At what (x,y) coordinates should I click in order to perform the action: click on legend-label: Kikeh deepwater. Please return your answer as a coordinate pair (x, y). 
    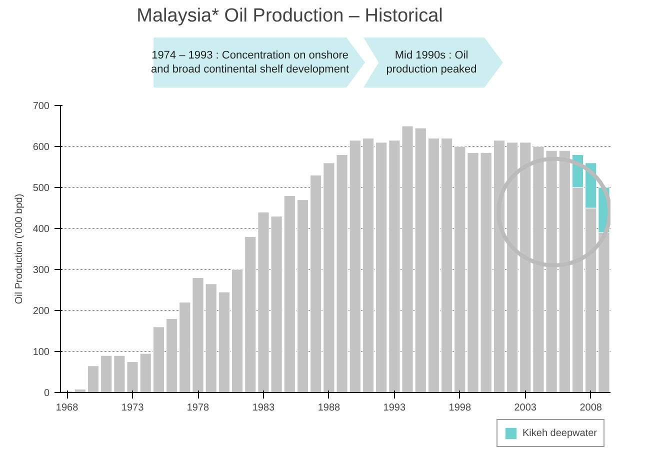
    Looking at the image, I should click on (559, 433).